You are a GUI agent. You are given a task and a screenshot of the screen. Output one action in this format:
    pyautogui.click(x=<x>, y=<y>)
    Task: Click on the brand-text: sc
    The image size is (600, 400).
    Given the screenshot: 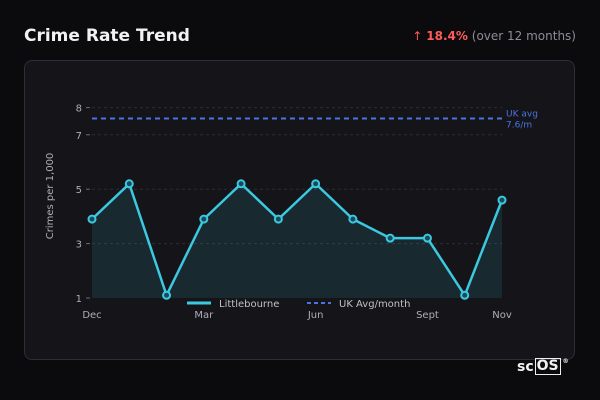 What is the action you would take?
    pyautogui.click(x=525, y=366)
    